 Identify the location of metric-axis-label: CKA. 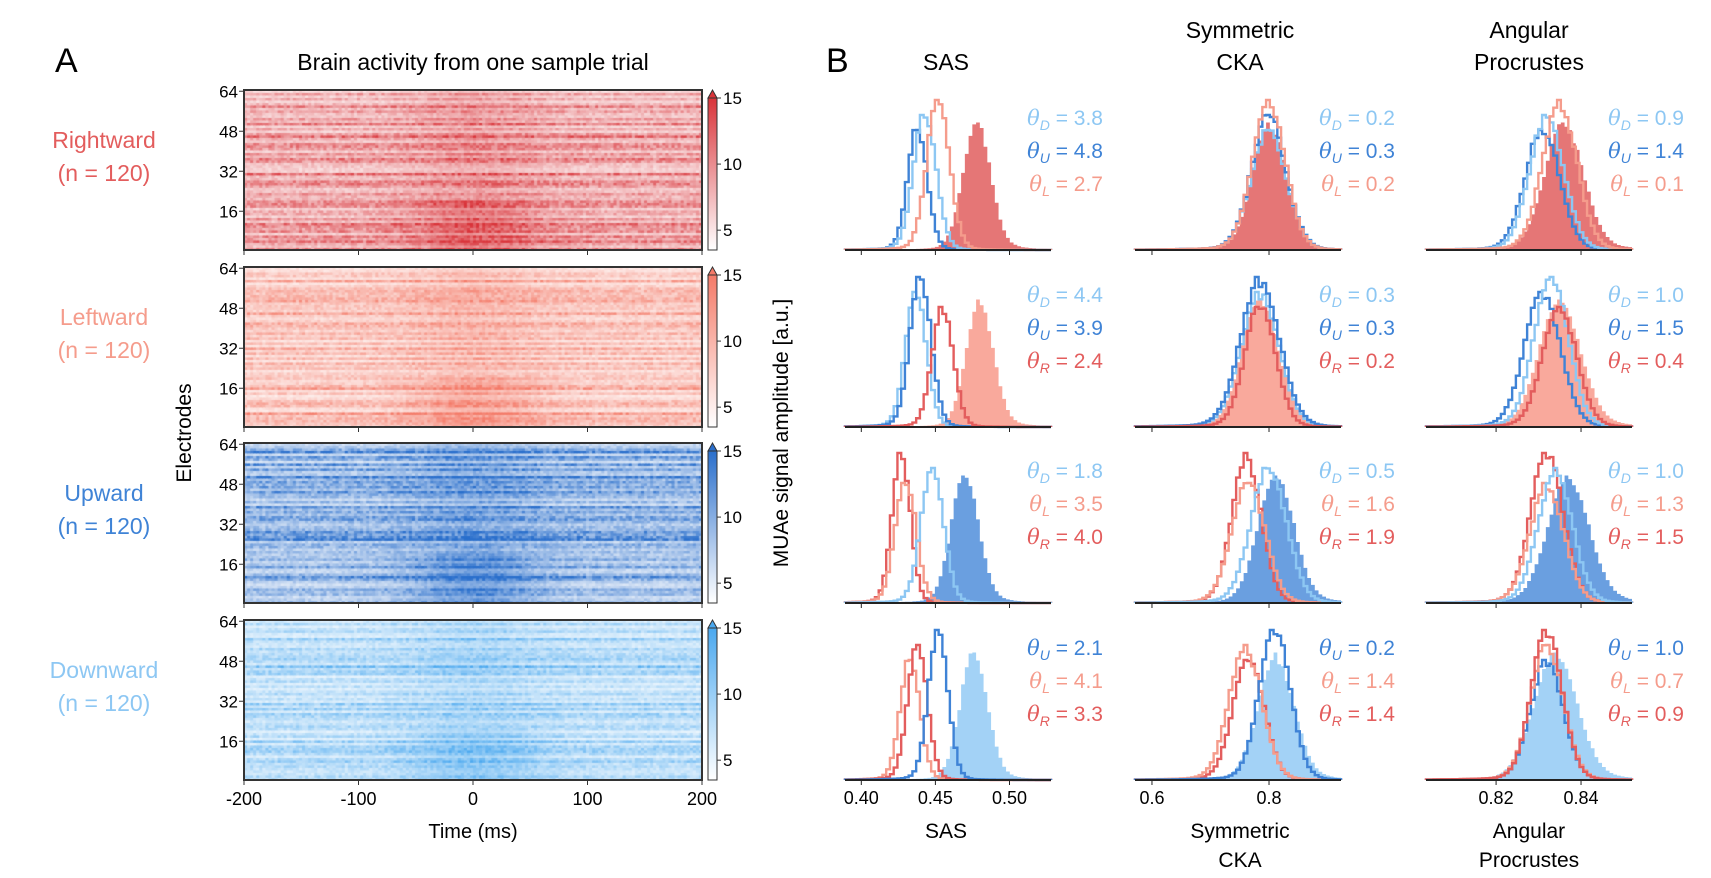
(1239, 860).